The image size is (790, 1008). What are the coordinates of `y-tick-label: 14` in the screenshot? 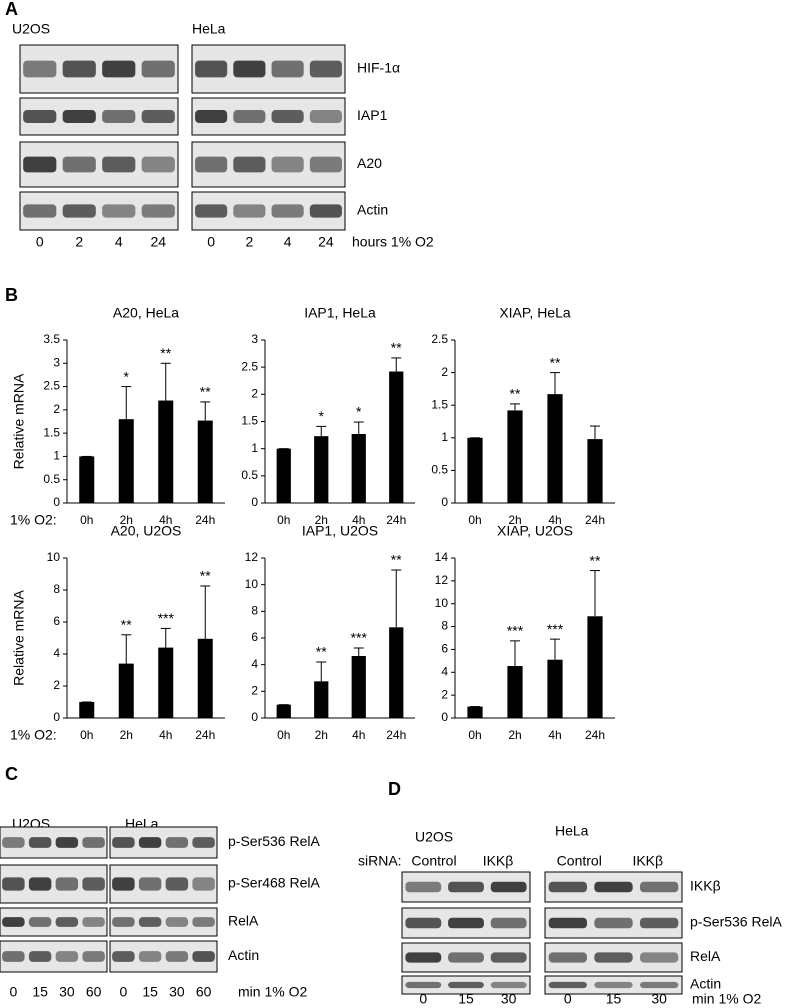 It's located at (442, 557).